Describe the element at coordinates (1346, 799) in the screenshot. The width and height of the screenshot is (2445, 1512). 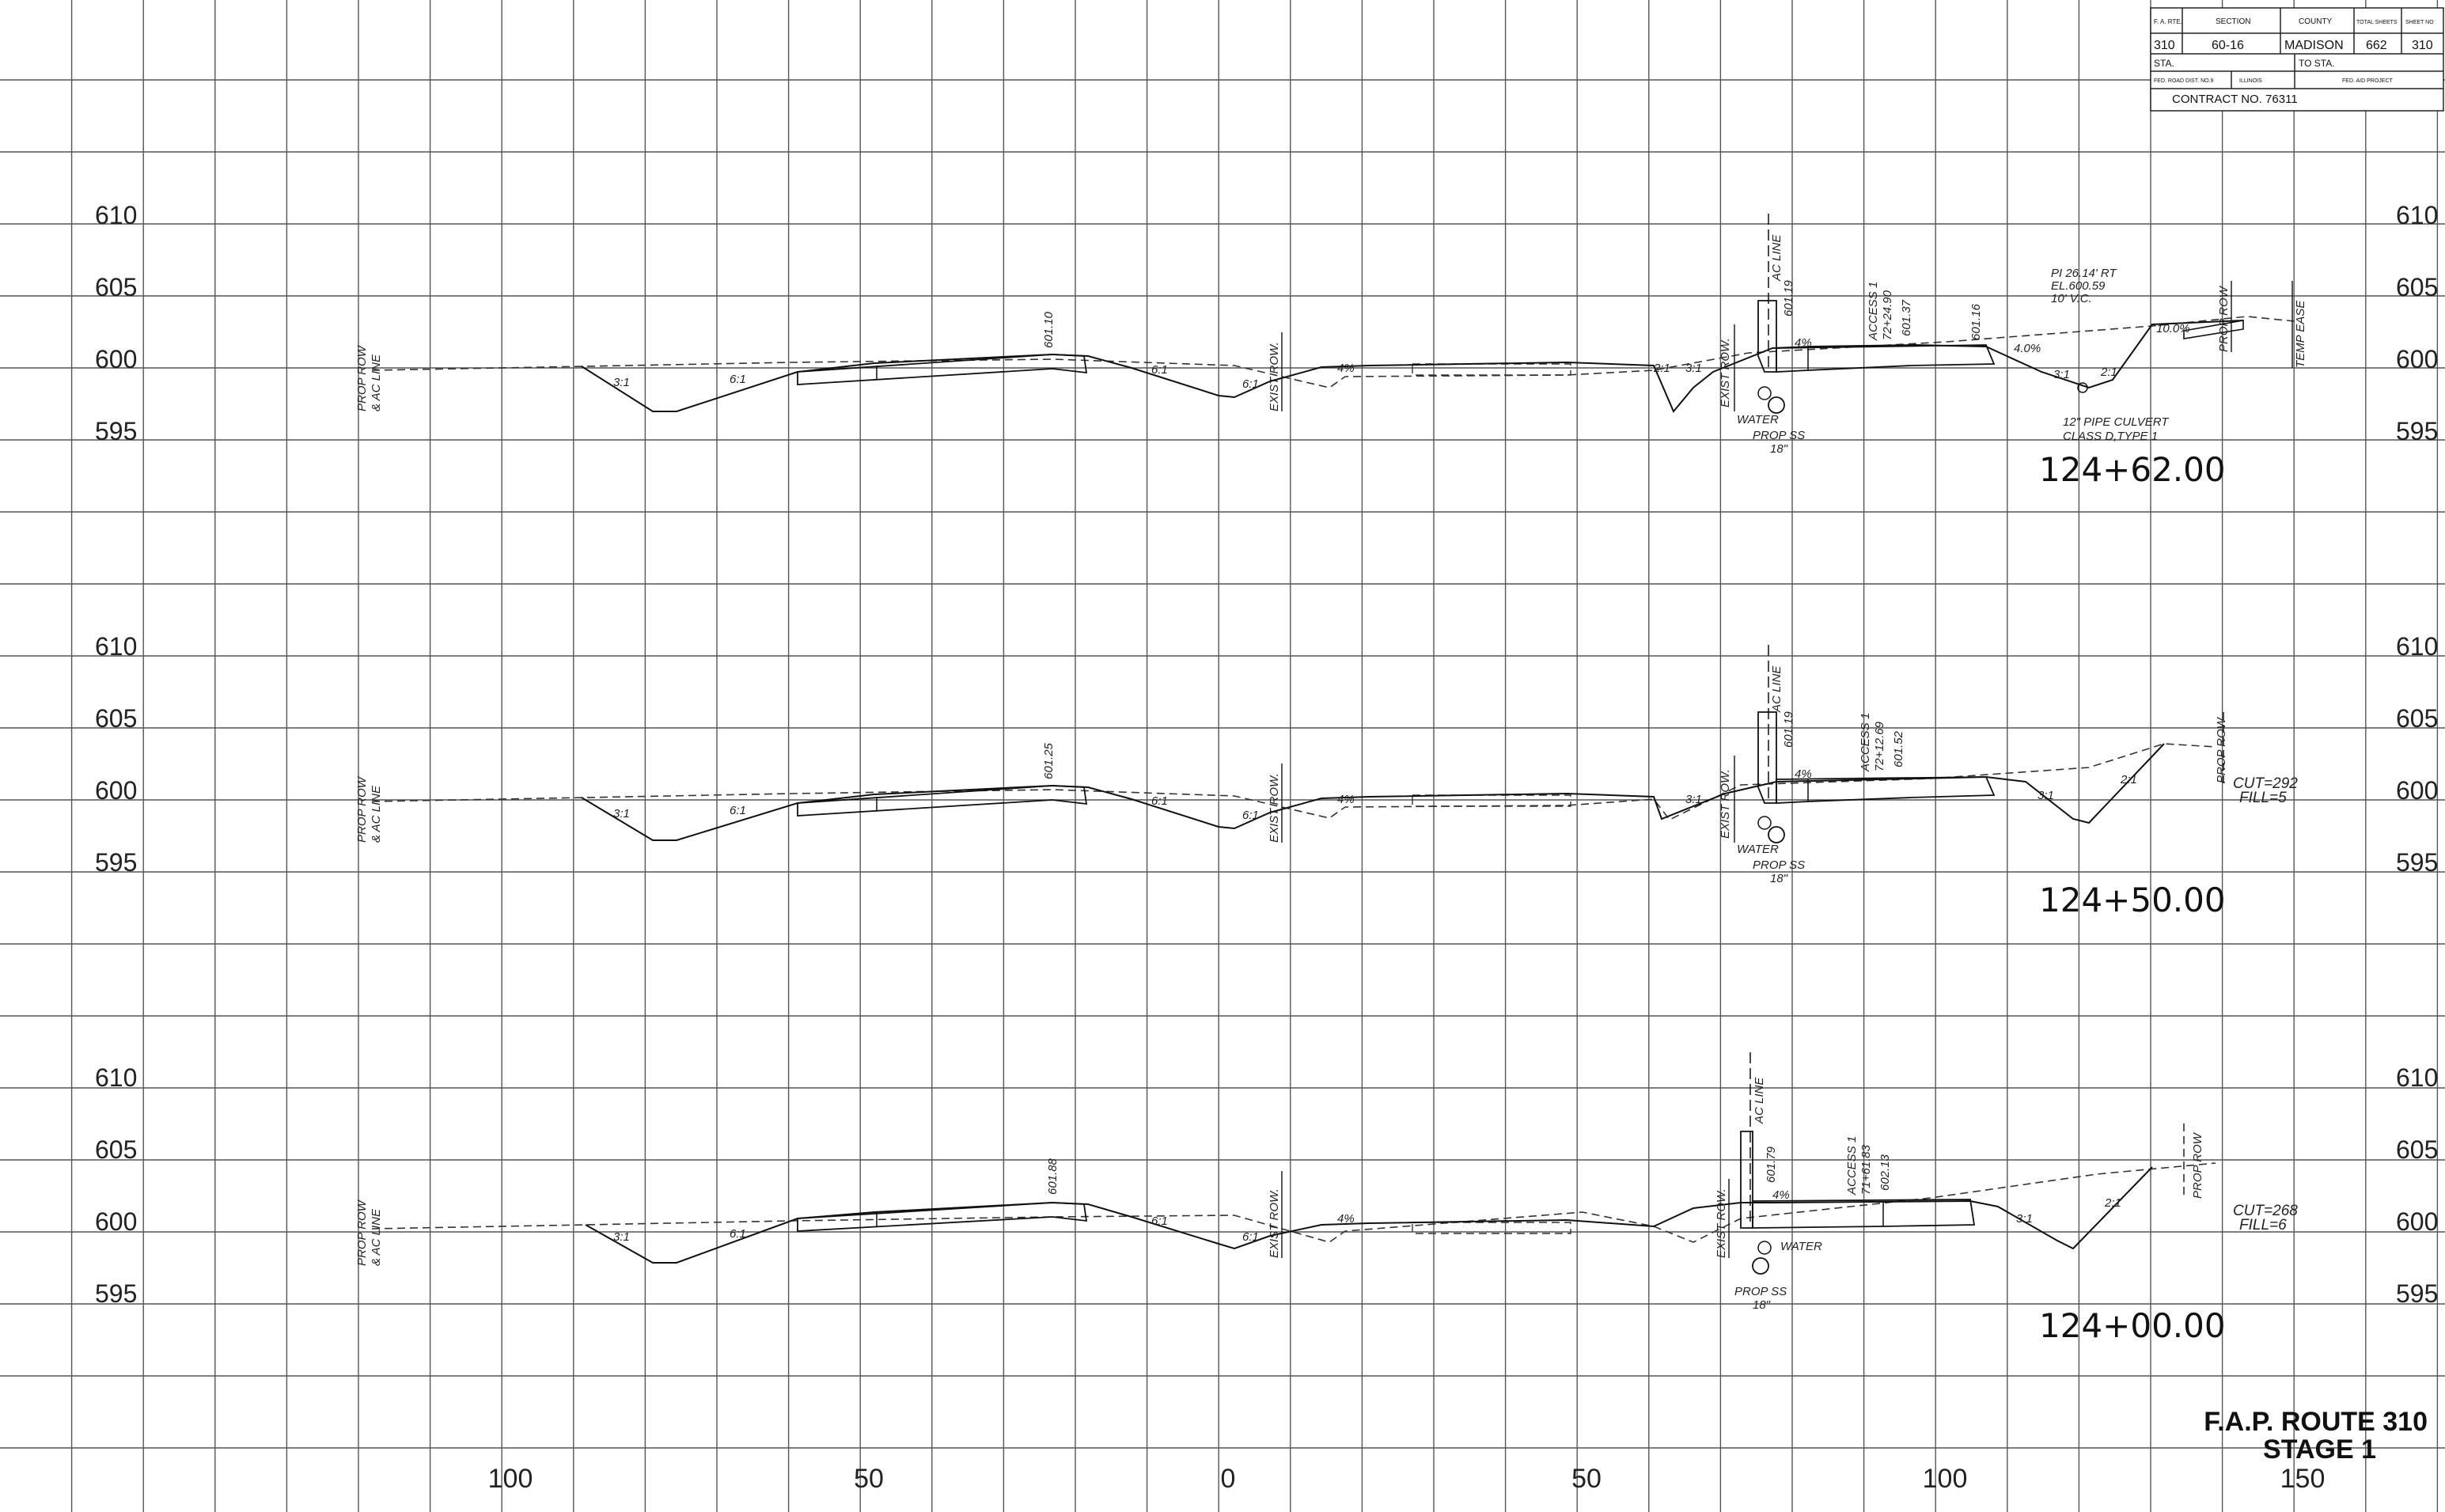
I see `label-pct-4: 4%` at that location.